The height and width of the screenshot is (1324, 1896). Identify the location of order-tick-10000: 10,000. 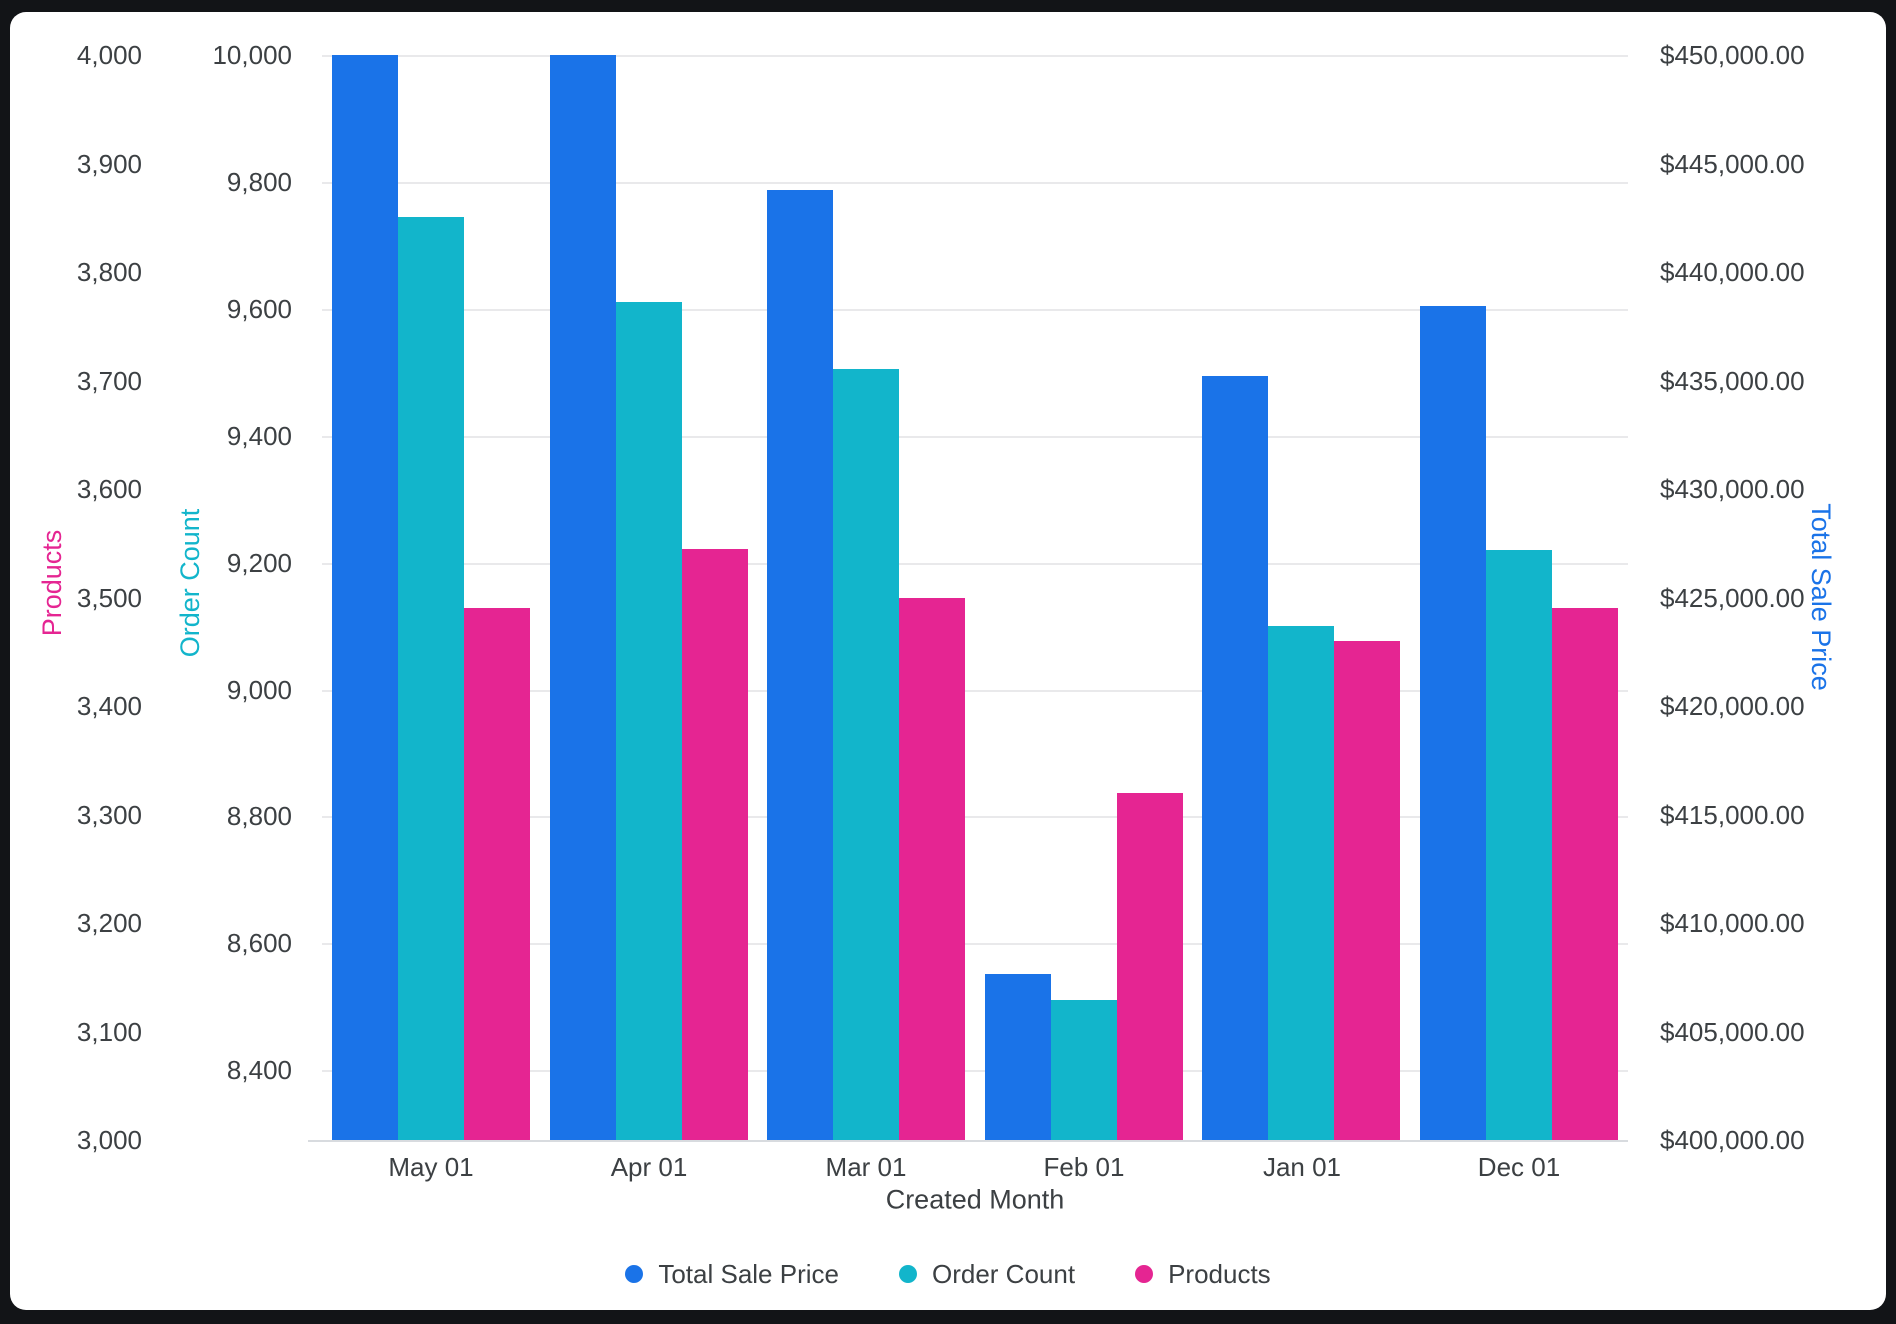
(252, 55).